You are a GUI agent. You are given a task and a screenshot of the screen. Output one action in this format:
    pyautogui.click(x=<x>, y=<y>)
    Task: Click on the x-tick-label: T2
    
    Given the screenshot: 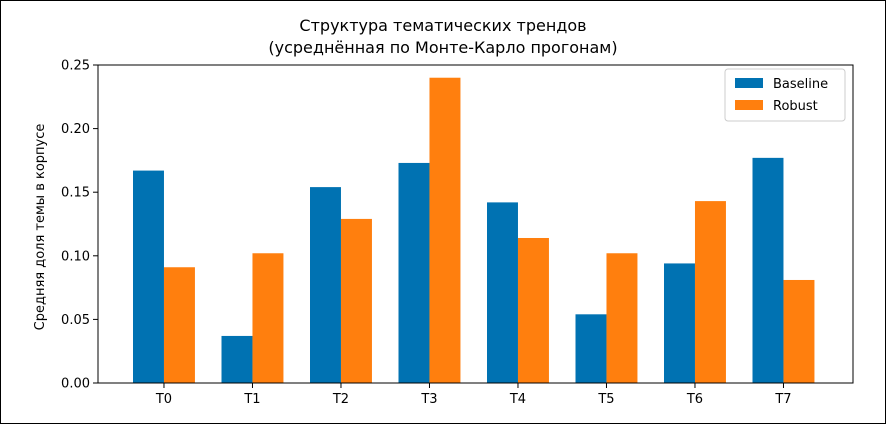 What is the action you would take?
    pyautogui.click(x=340, y=399)
    